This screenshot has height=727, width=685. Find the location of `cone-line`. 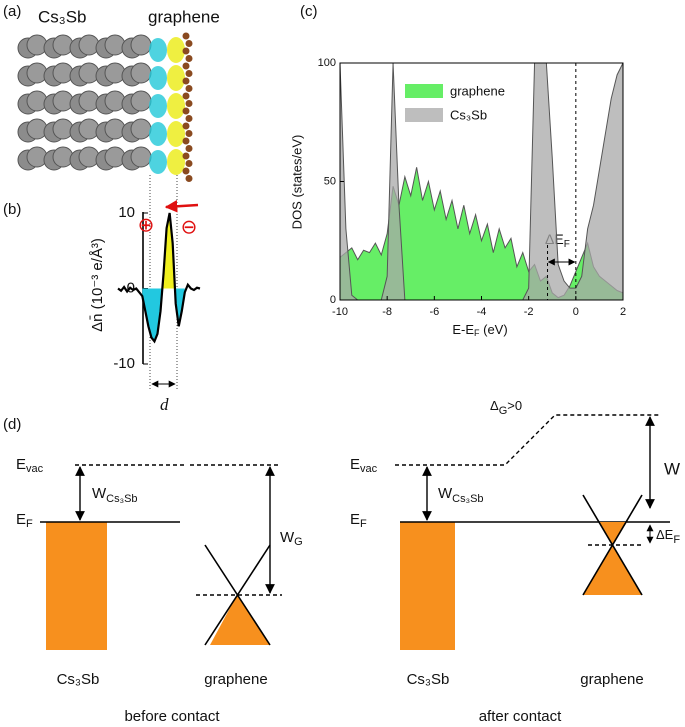

cone-line is located at coordinates (237, 595).